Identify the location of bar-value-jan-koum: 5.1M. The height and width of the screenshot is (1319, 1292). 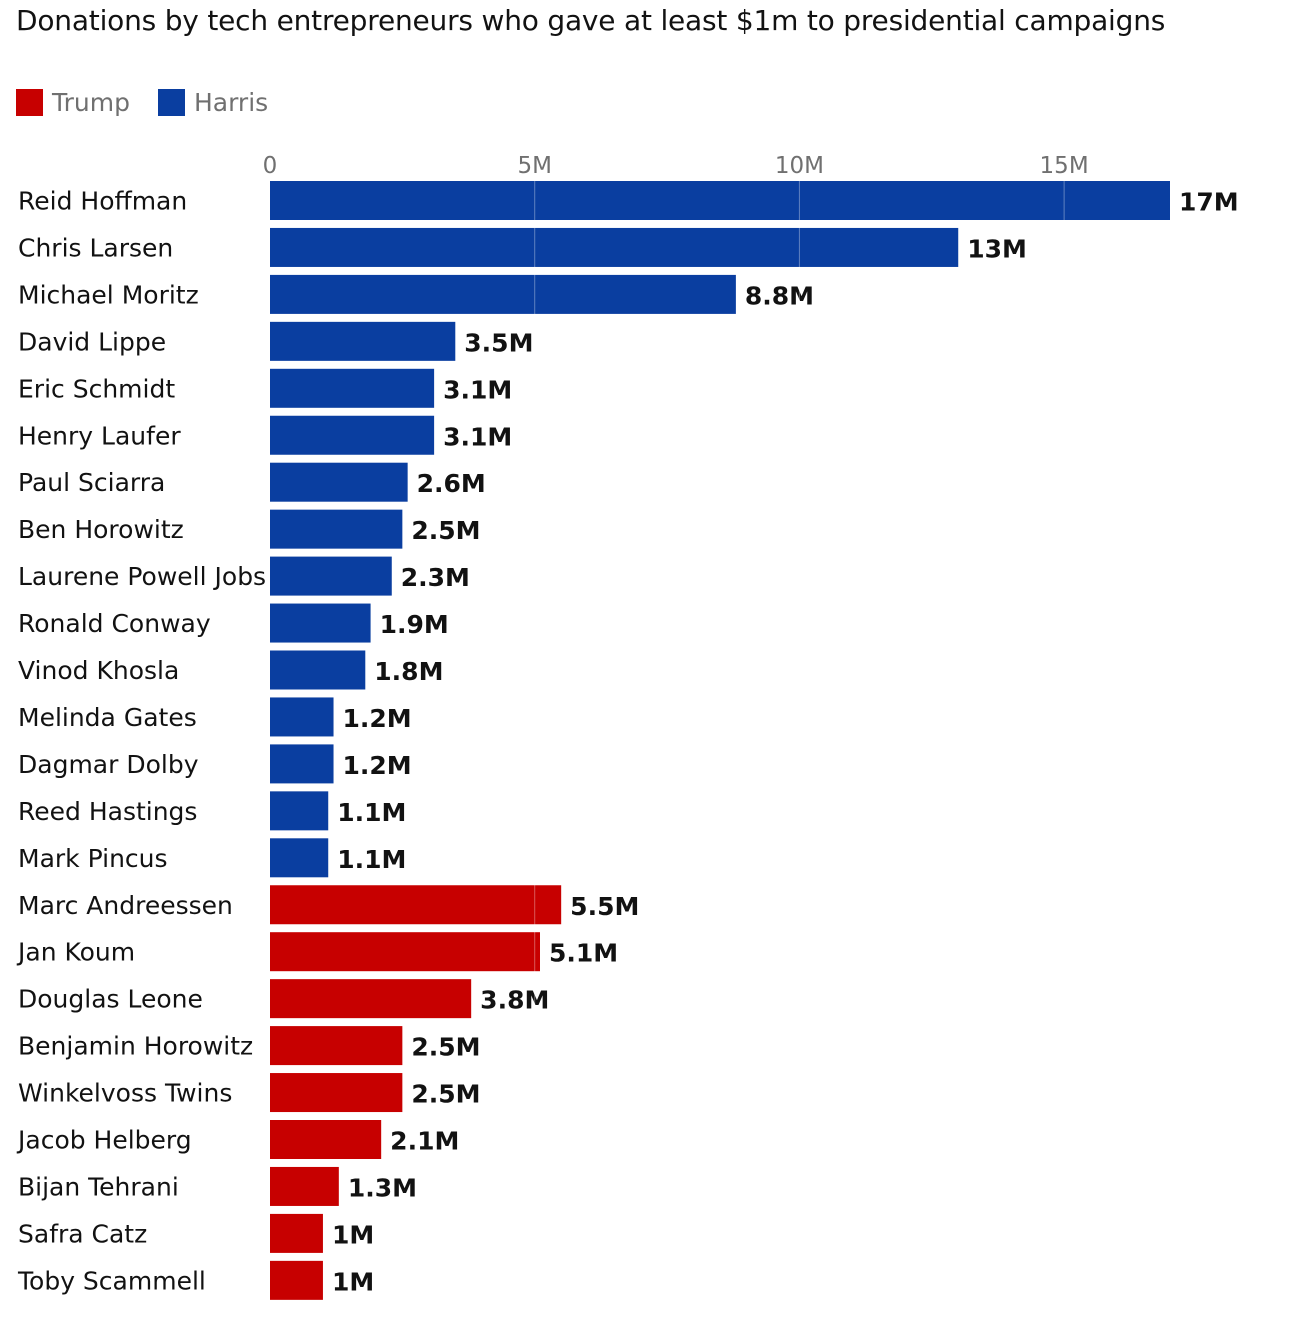
(583, 953).